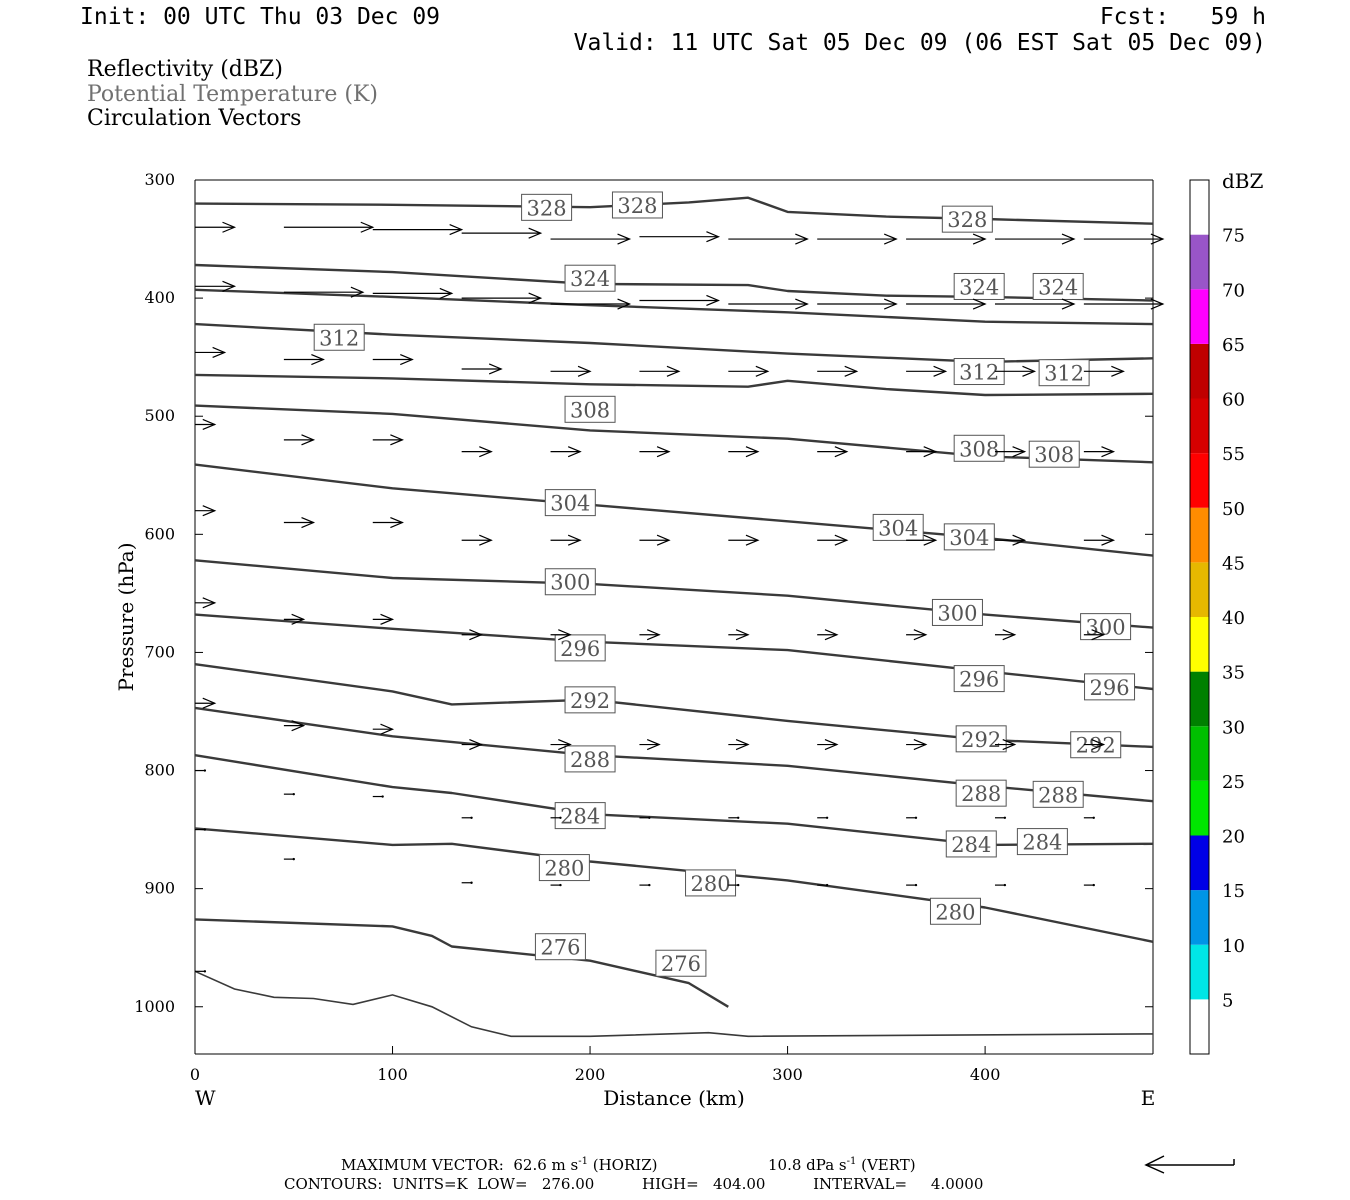  What do you see at coordinates (185, 69) in the screenshot?
I see `field-reflectivity-label: Reflectivity (dBZ)` at bounding box center [185, 69].